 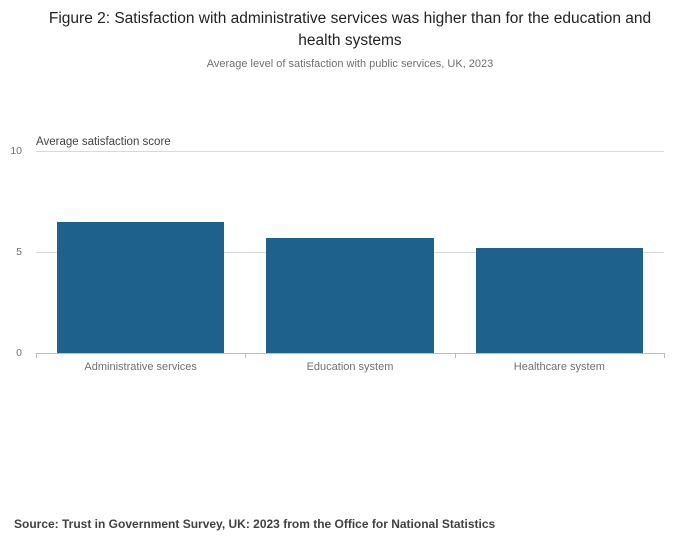 I want to click on category-label: Healthcare system, so click(x=559, y=367).